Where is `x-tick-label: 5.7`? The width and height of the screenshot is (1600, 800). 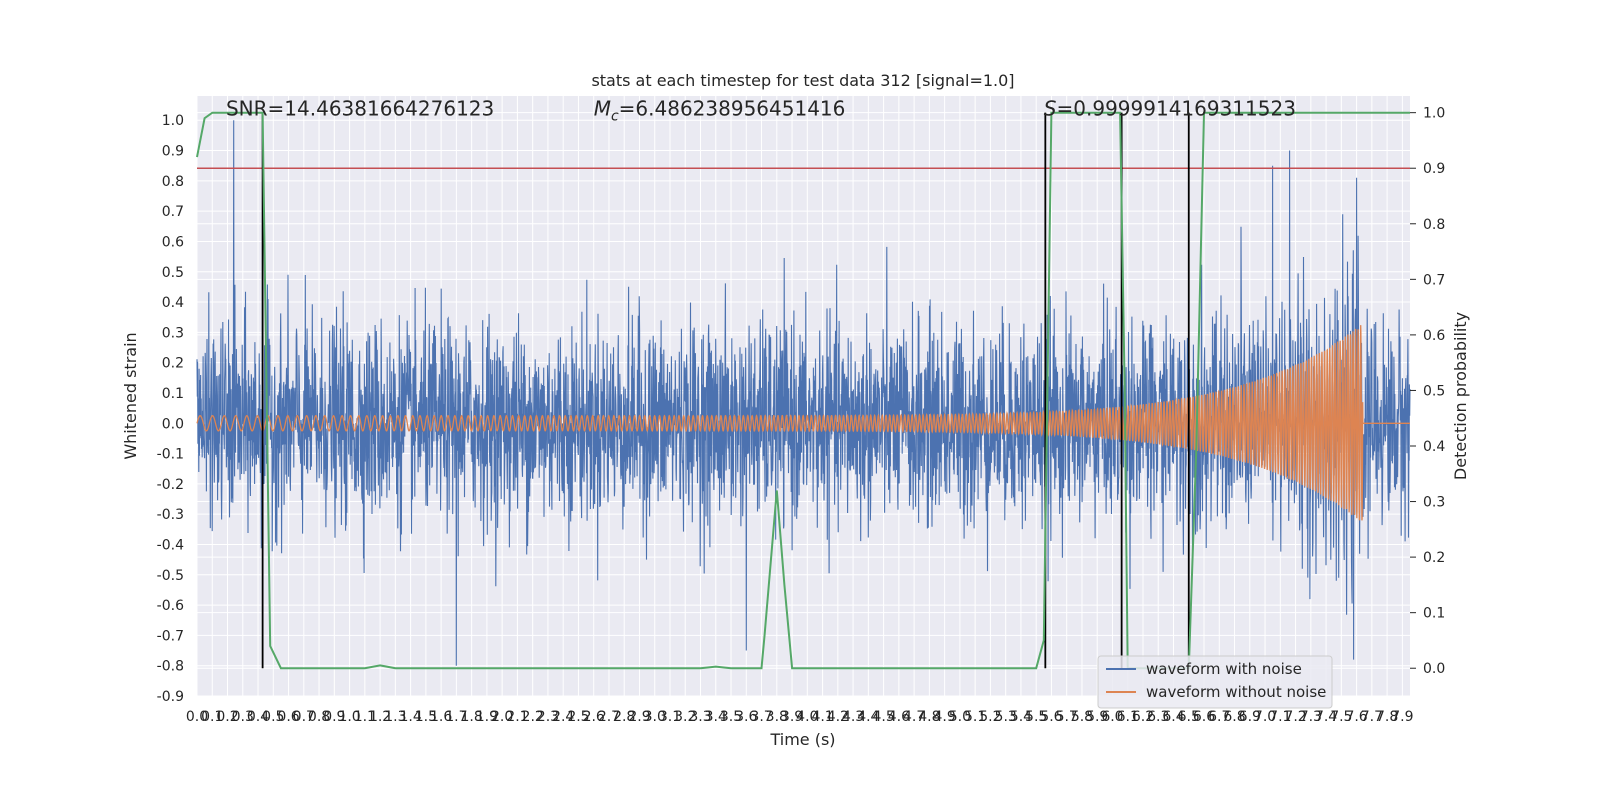 x-tick-label: 5.7 is located at coordinates (1067, 717).